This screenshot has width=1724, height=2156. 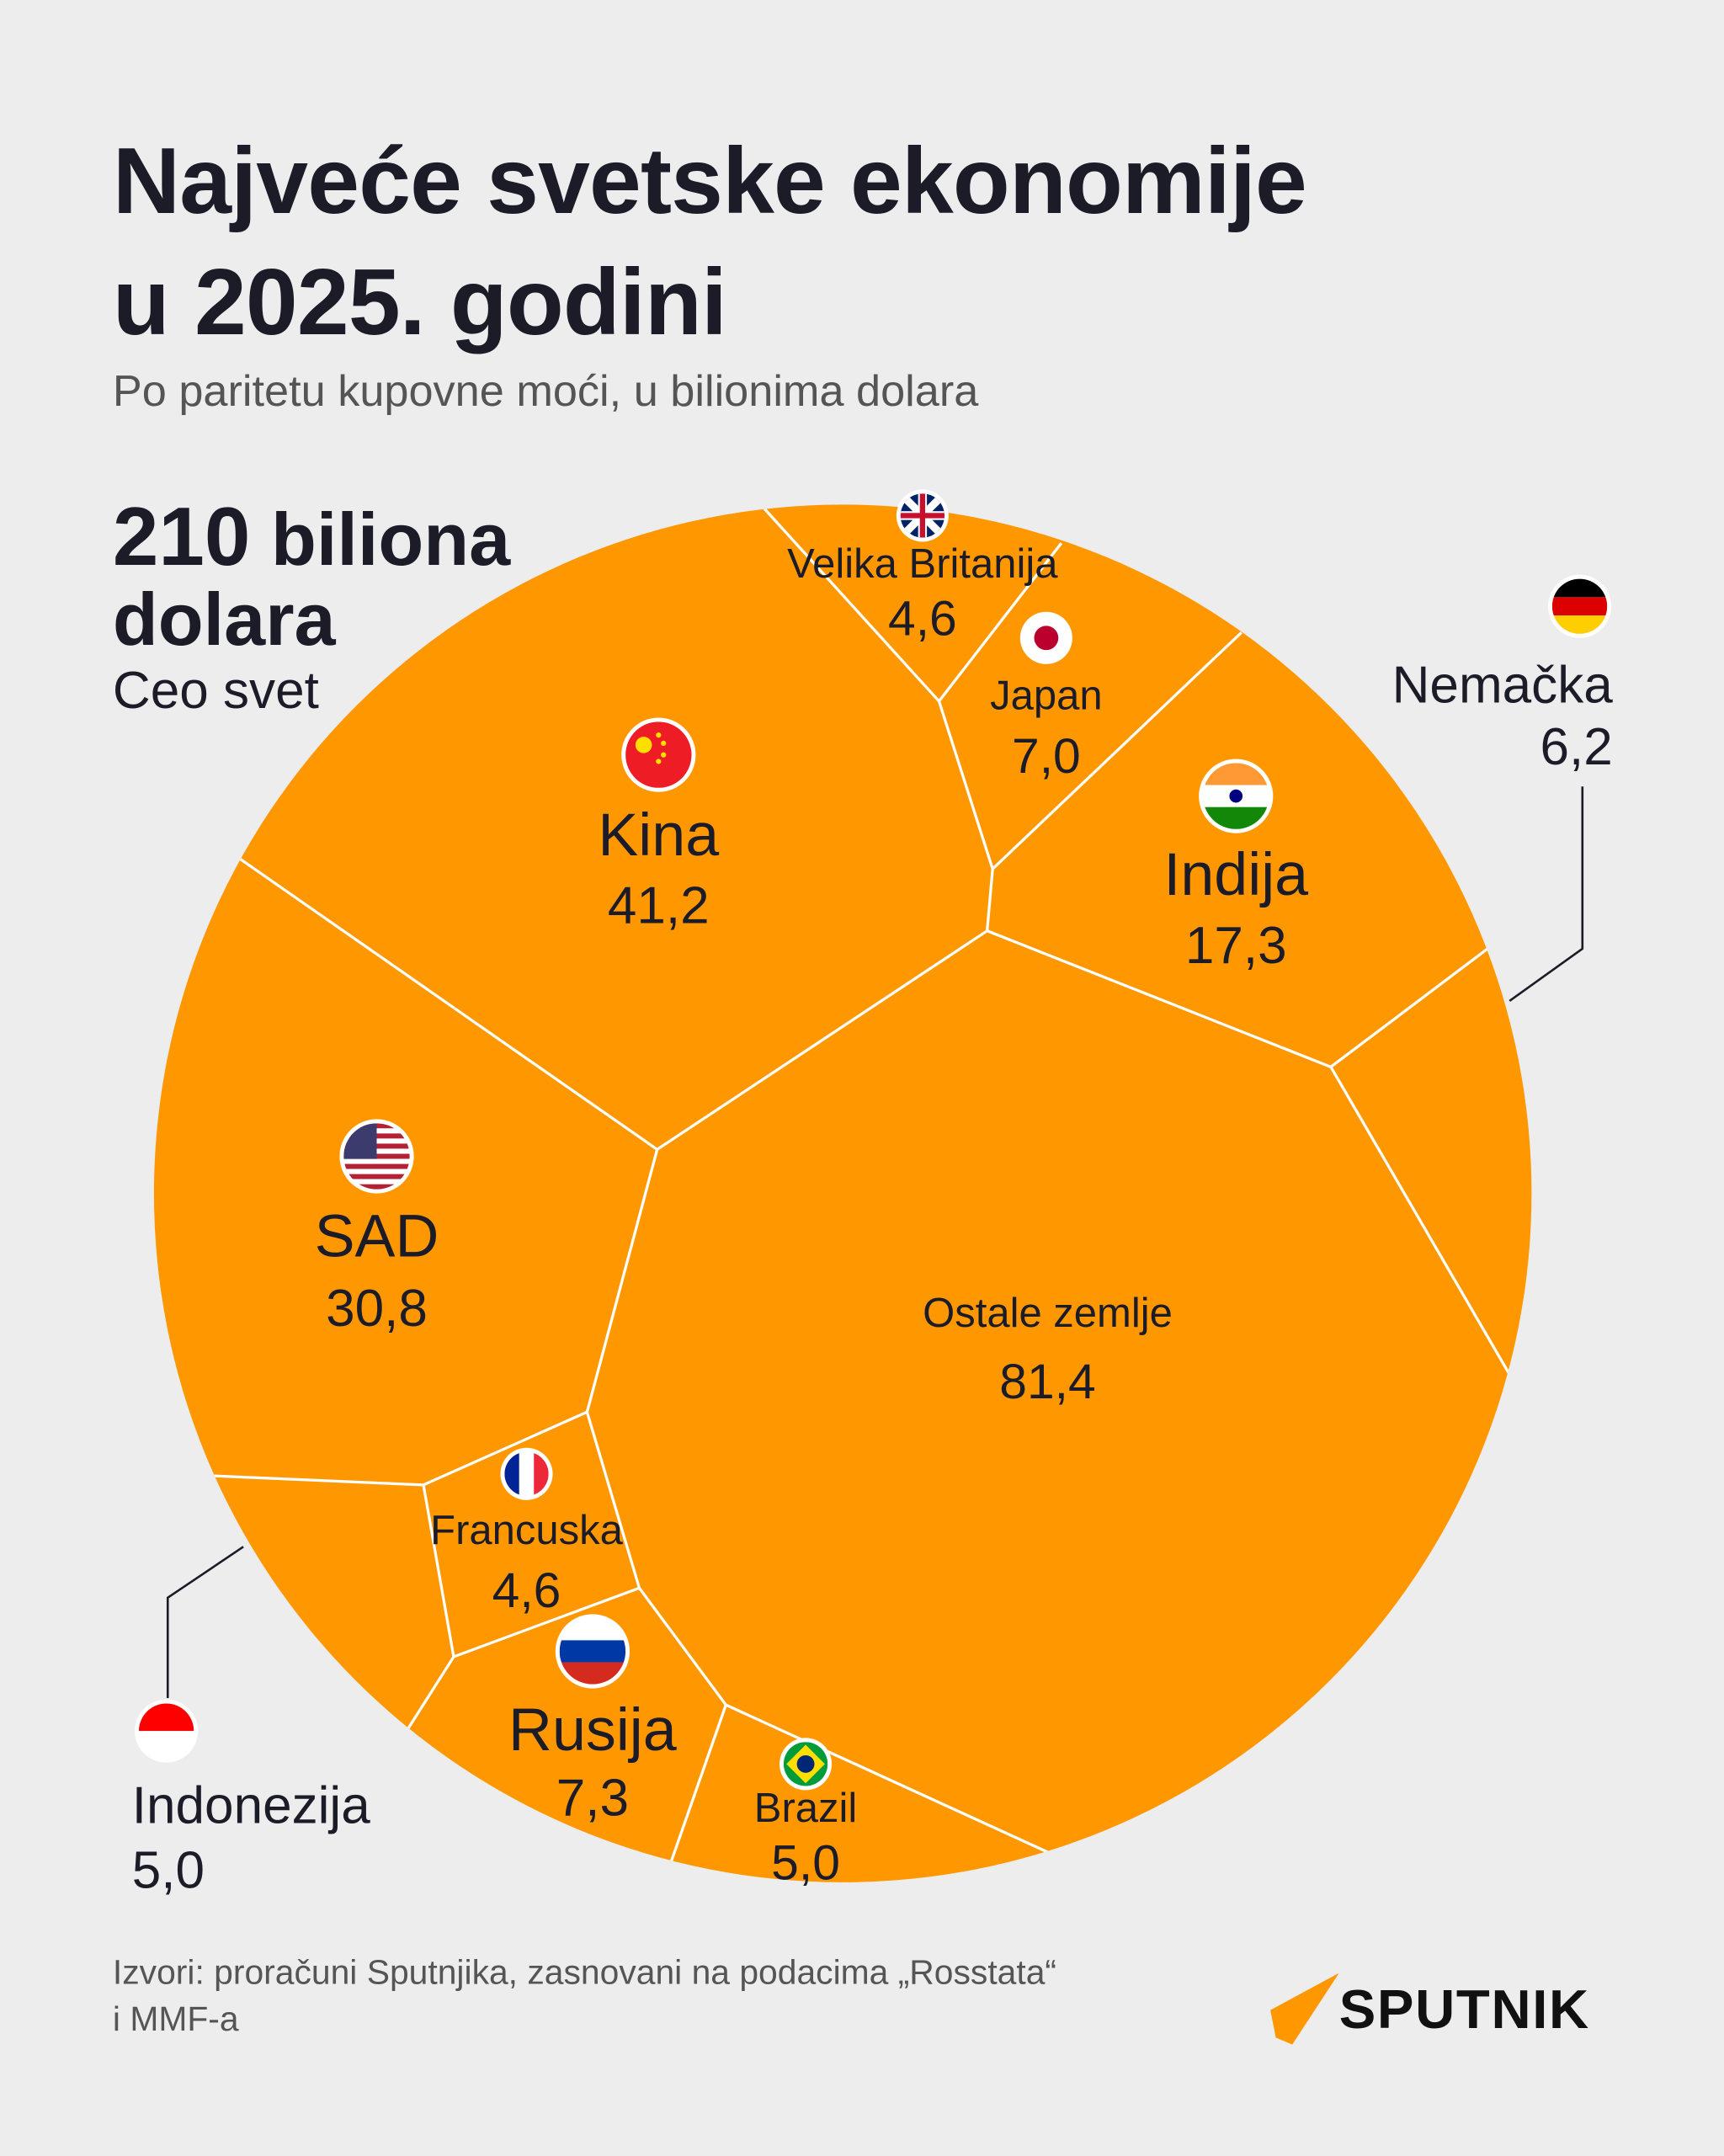 What do you see at coordinates (805, 1764) in the screenshot?
I see `brazil-flag-icon` at bounding box center [805, 1764].